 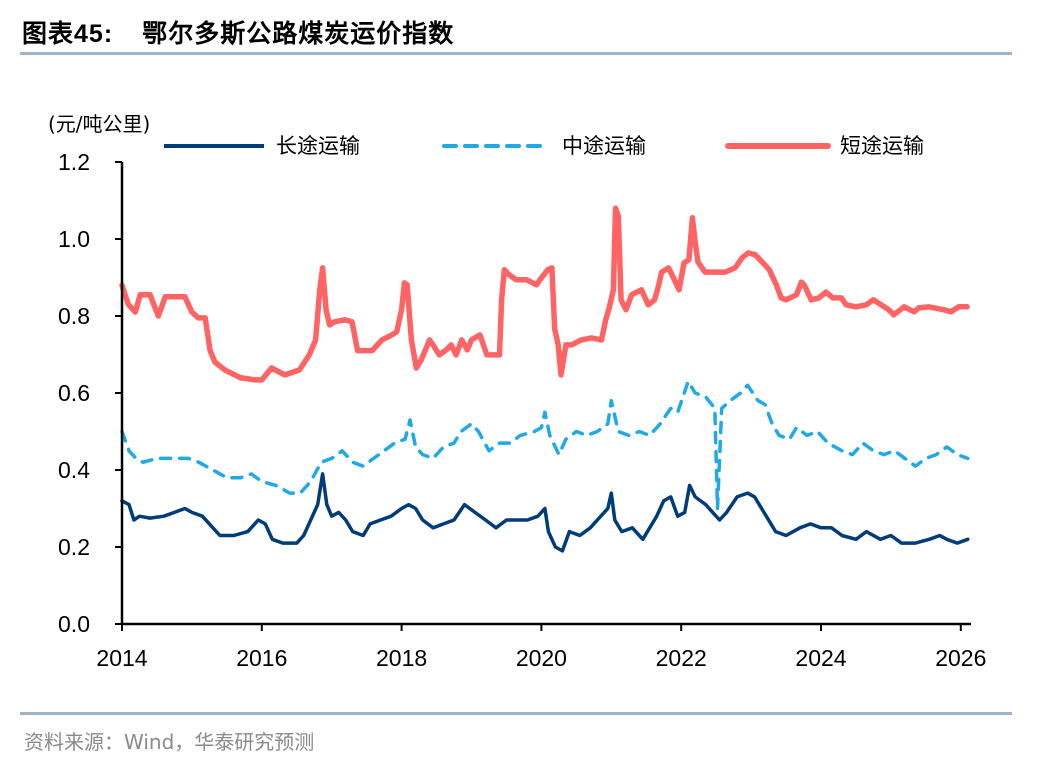 What do you see at coordinates (121, 658) in the screenshot?
I see `x-tick-label: 2014` at bounding box center [121, 658].